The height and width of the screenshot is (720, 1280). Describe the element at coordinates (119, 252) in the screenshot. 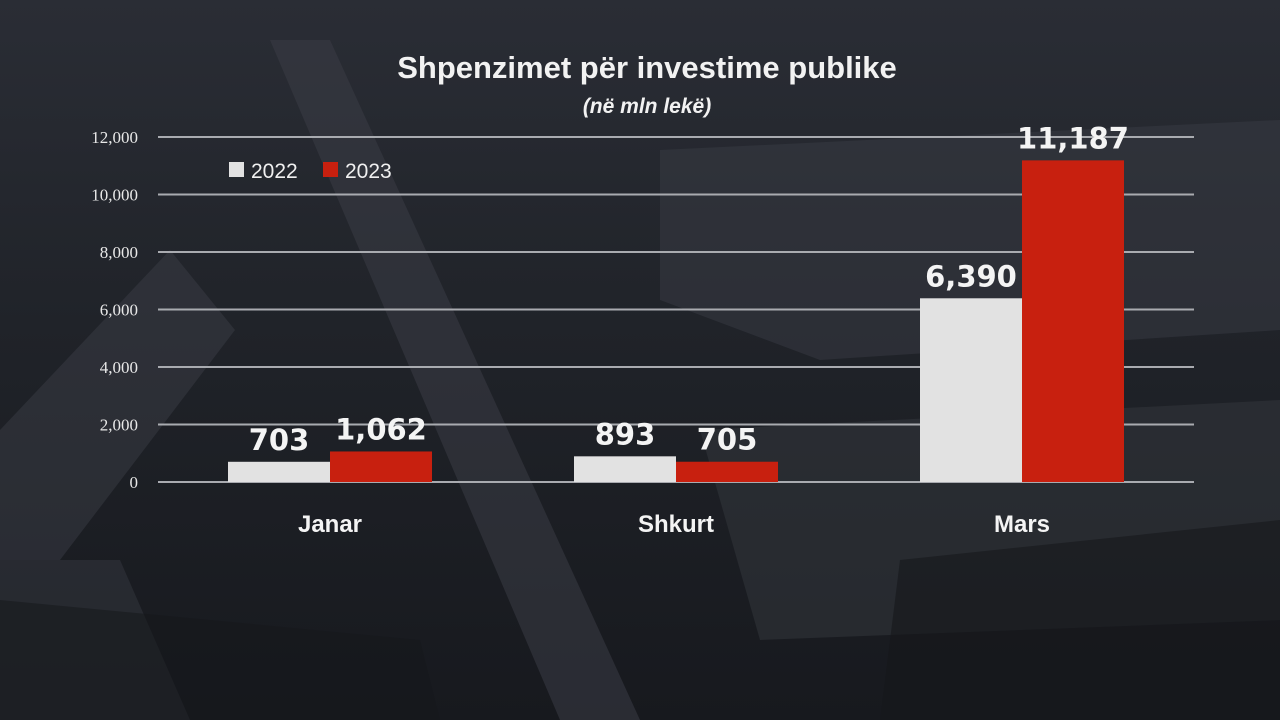

I see `y-tick-label: 8,000` at that location.